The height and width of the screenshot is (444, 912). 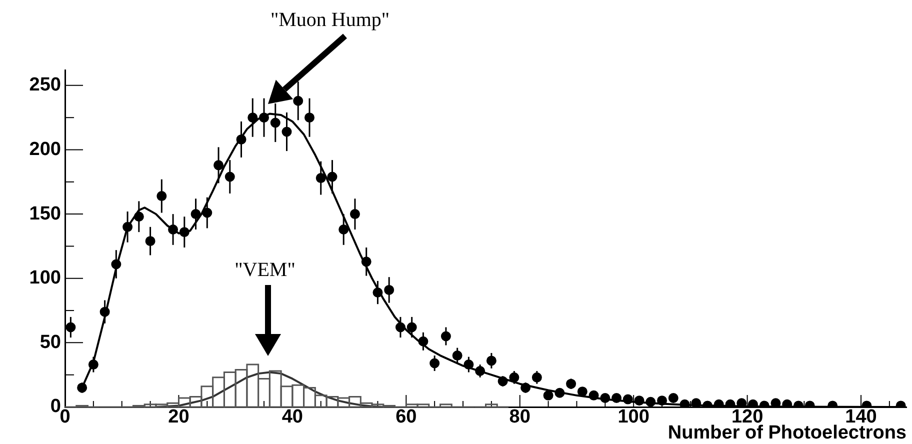 I want to click on x-tick-label: 100, so click(x=634, y=417).